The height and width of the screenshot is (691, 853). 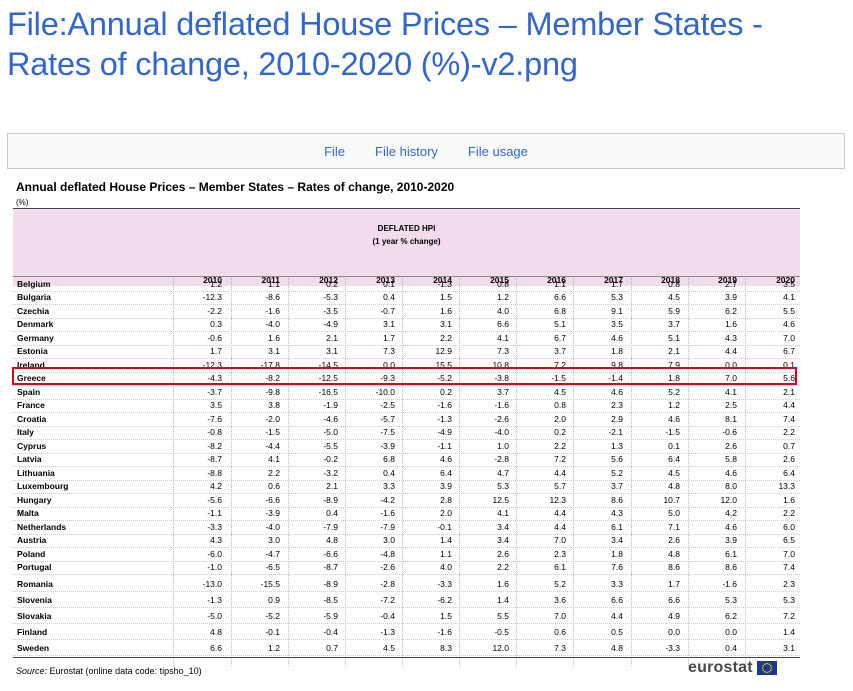 What do you see at coordinates (28, 513) in the screenshot?
I see `country-label: Malta` at bounding box center [28, 513].